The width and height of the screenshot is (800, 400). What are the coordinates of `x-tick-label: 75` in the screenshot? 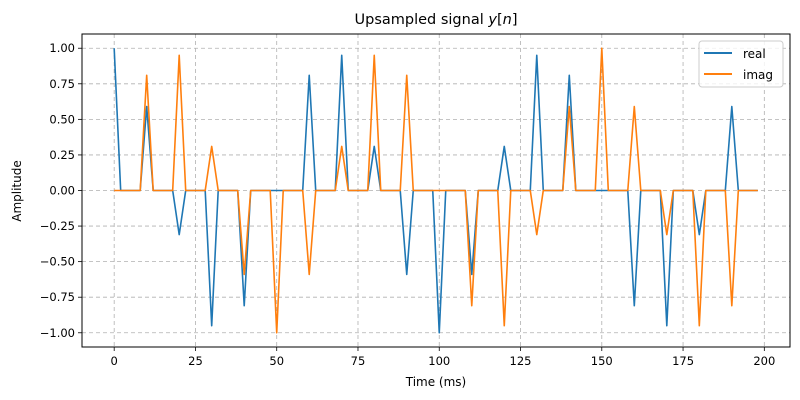 It's located at (358, 361).